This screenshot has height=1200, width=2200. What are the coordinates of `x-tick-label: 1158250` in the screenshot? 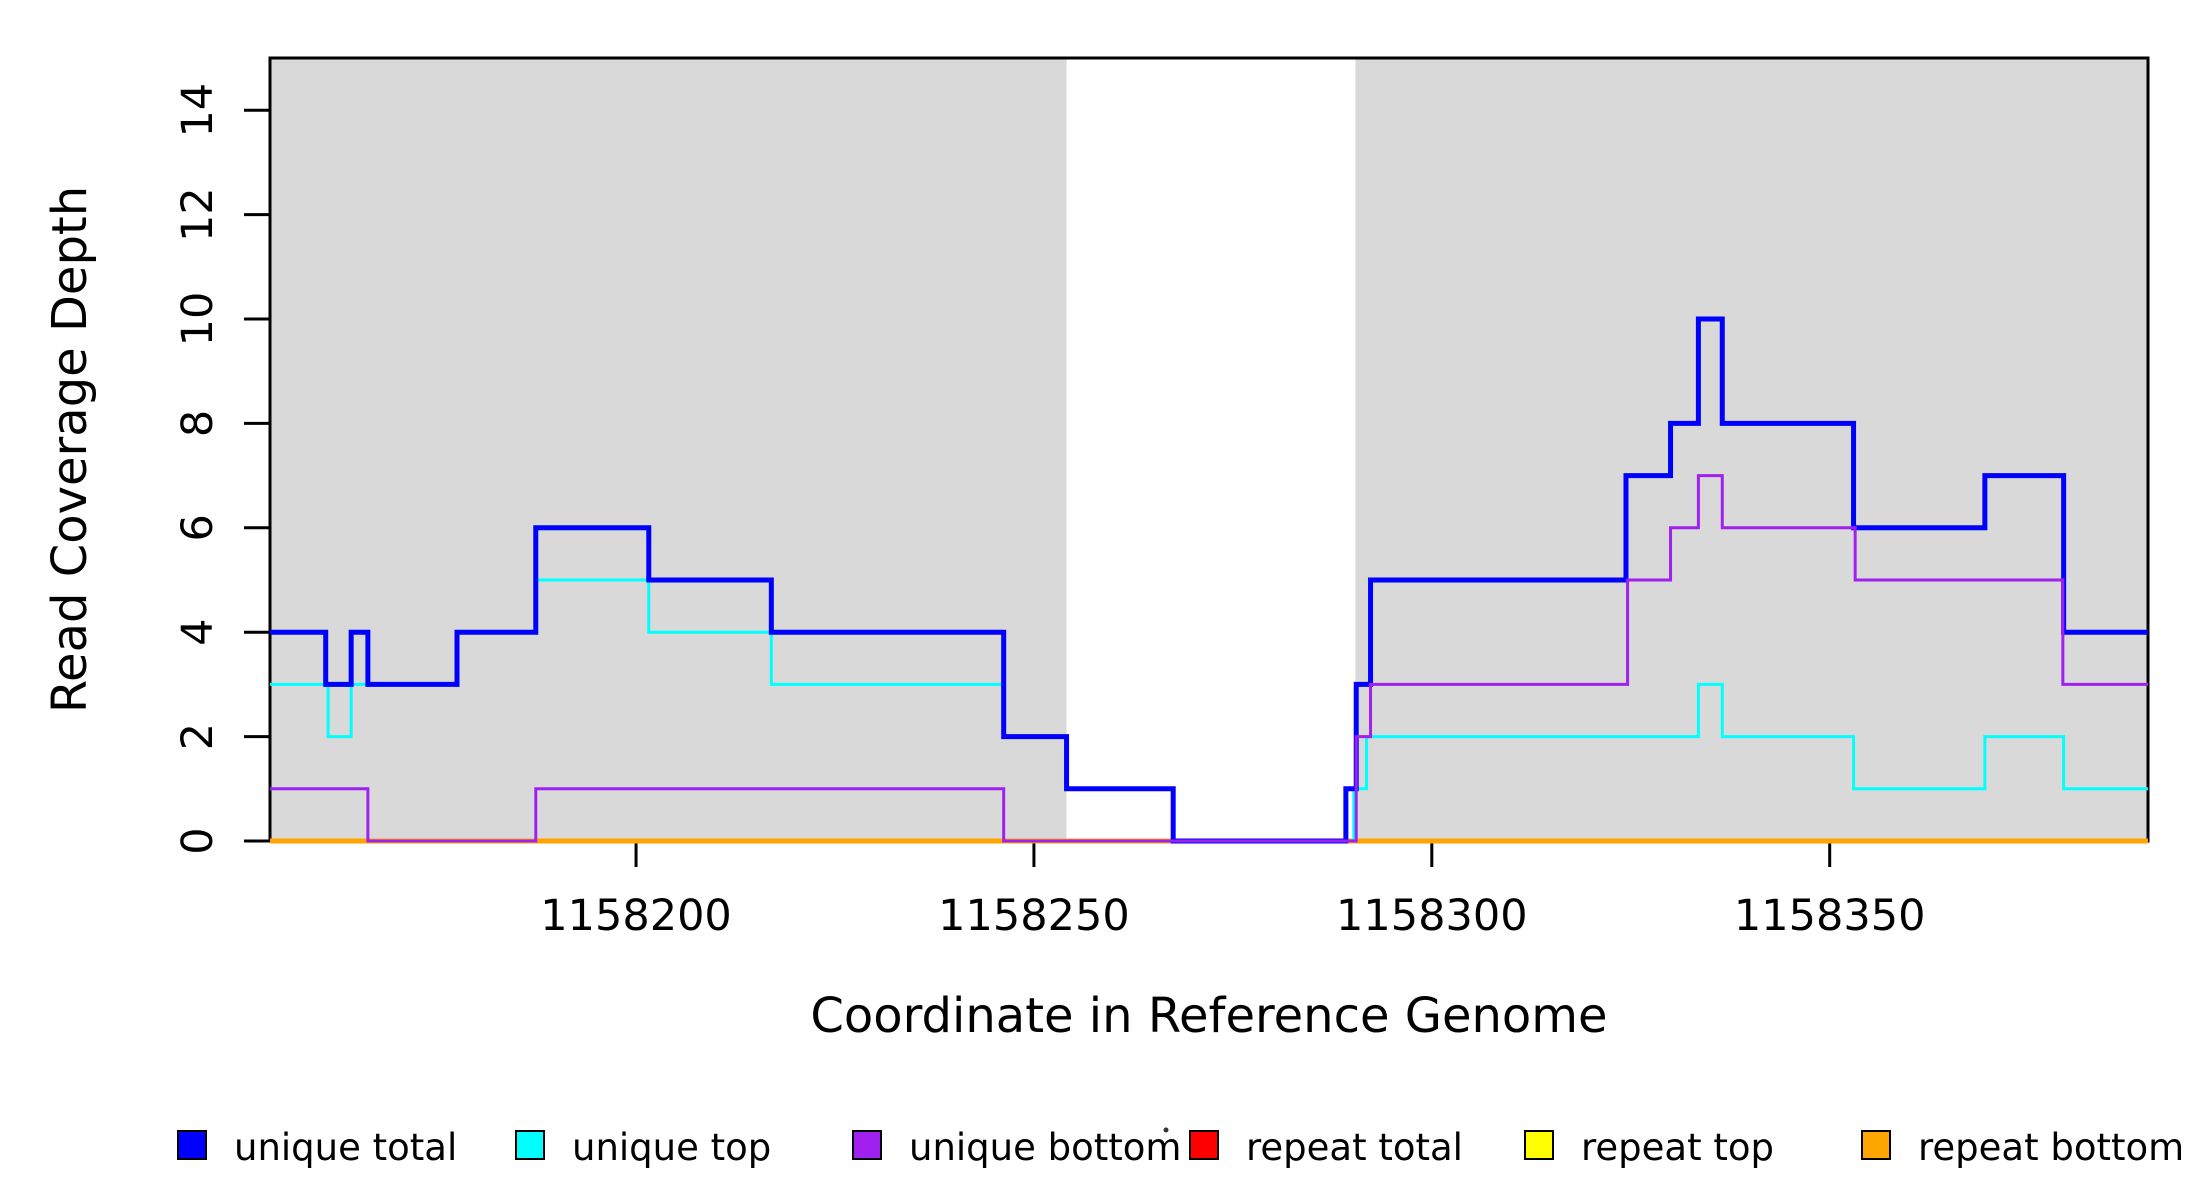 It's located at (1034, 916).